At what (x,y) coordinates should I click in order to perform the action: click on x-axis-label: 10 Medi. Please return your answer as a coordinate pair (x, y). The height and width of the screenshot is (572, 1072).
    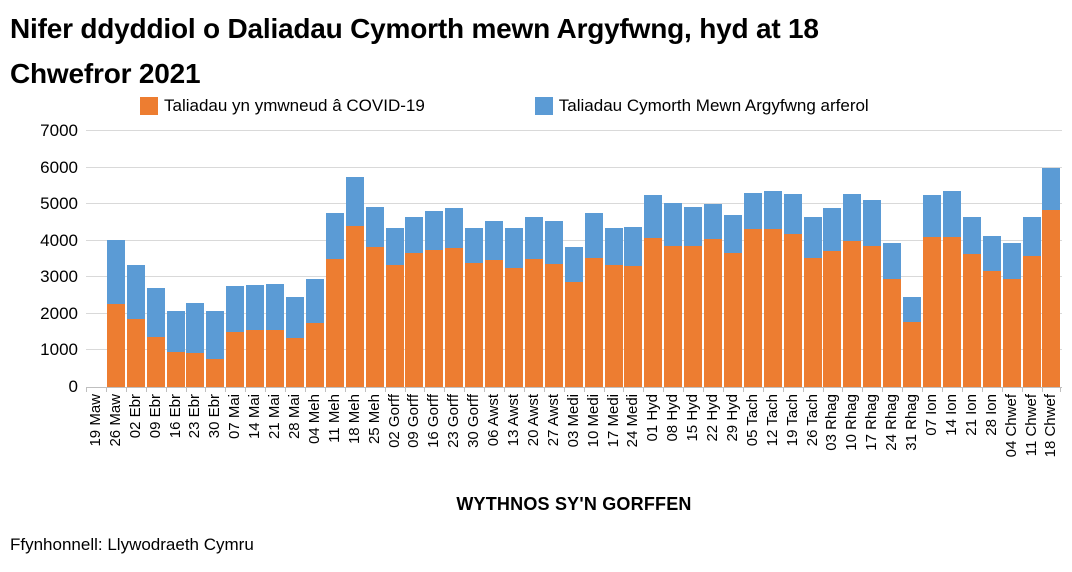
    Looking at the image, I should click on (593, 421).